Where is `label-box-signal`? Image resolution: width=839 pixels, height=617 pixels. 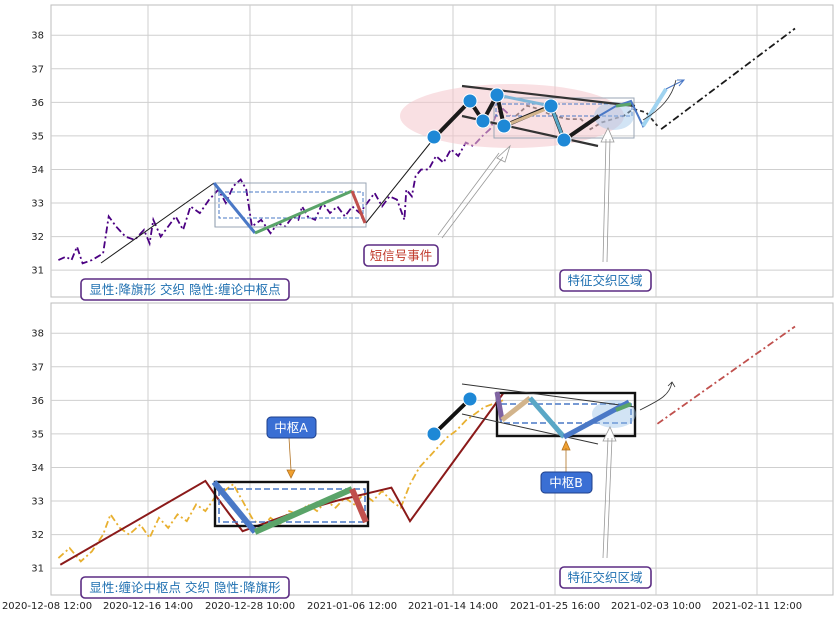 label-box-signal is located at coordinates (401, 255).